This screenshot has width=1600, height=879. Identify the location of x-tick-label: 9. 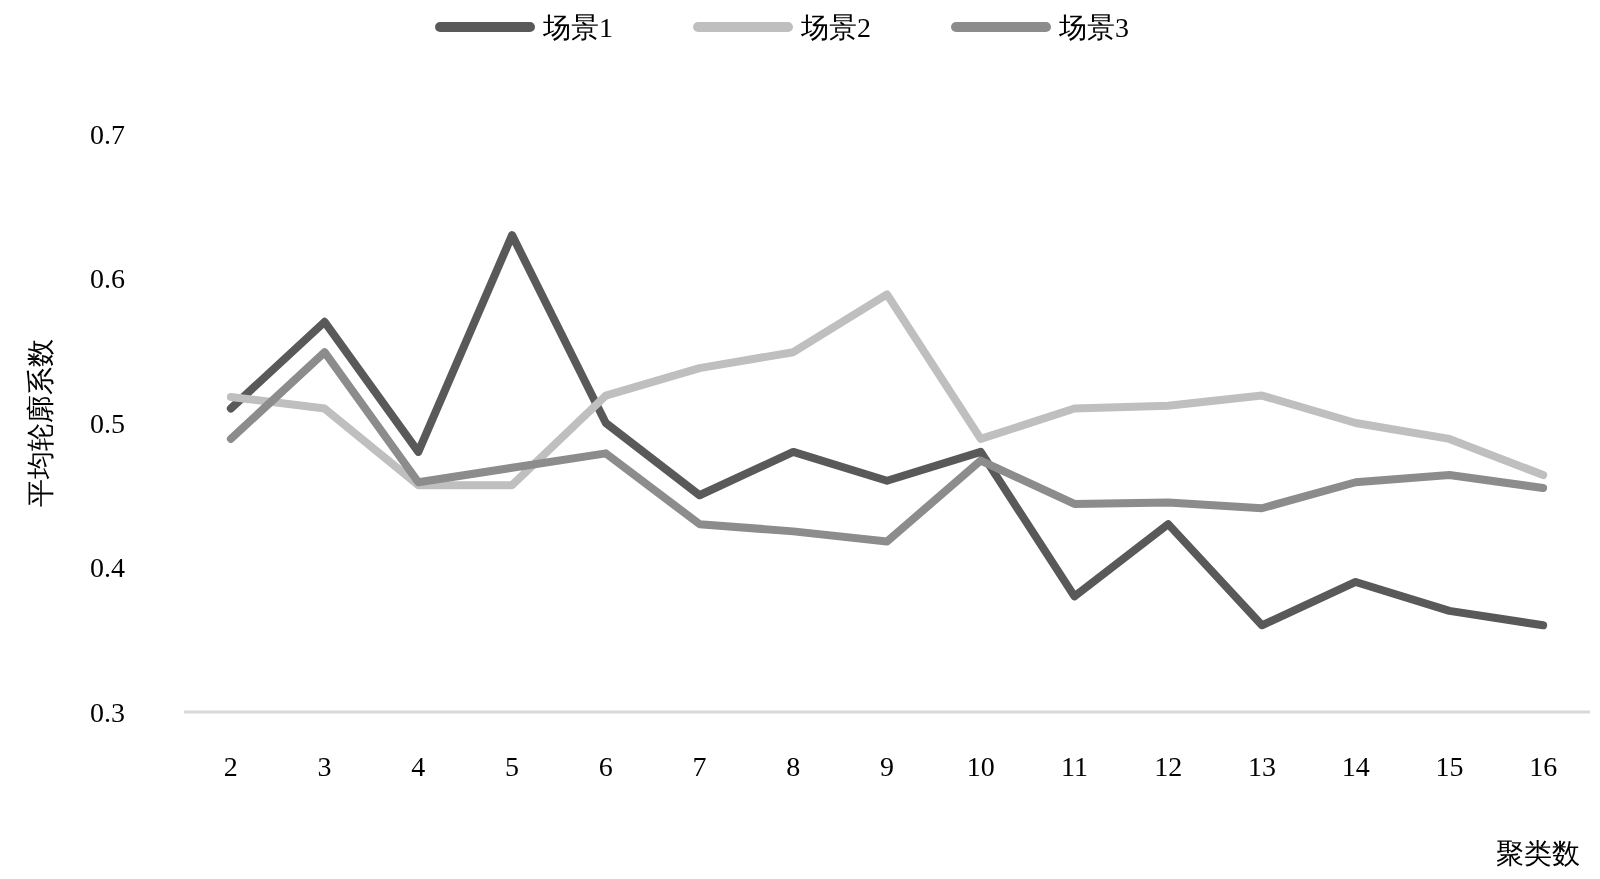
(887, 766).